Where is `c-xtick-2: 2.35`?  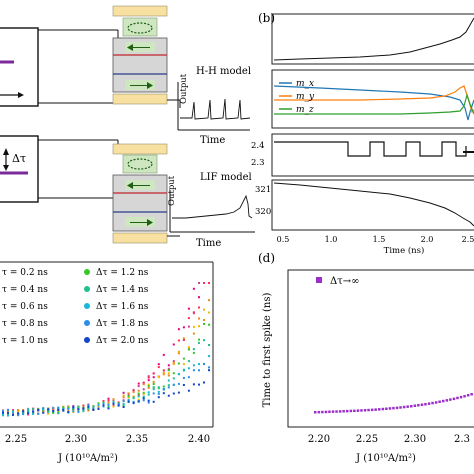
c-xtick-2: 2.35 is located at coordinates (137, 439).